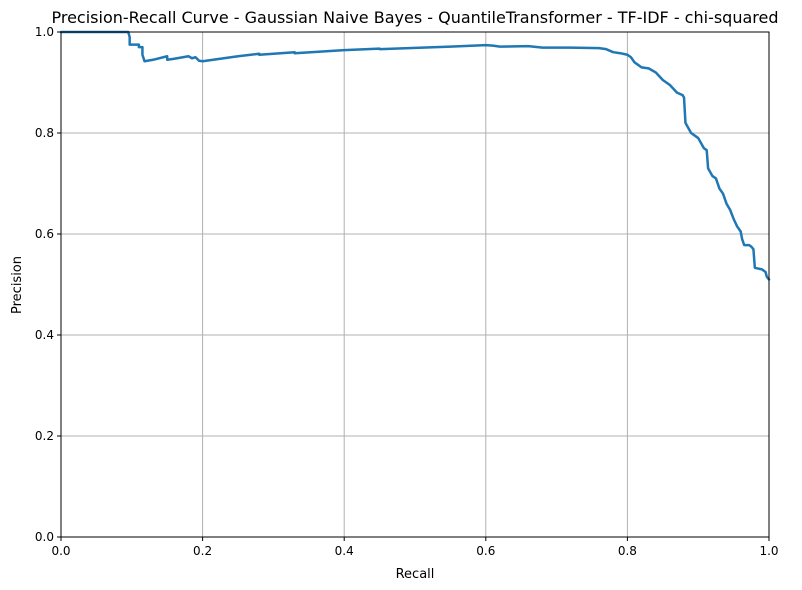 The height and width of the screenshot is (590, 802). I want to click on x-tick-label: 1.0, so click(768, 551).